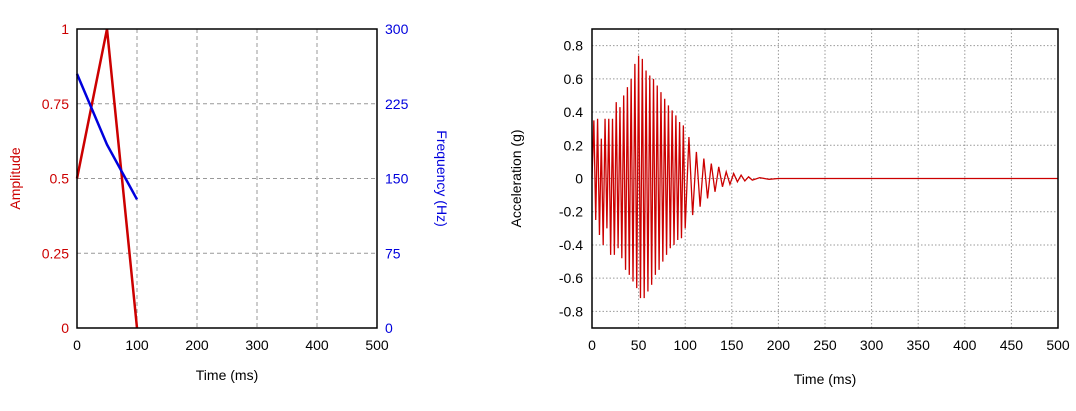 This screenshot has width=1076, height=411. What do you see at coordinates (571, 311) in the screenshot?
I see `y-tick-label: -0.8` at bounding box center [571, 311].